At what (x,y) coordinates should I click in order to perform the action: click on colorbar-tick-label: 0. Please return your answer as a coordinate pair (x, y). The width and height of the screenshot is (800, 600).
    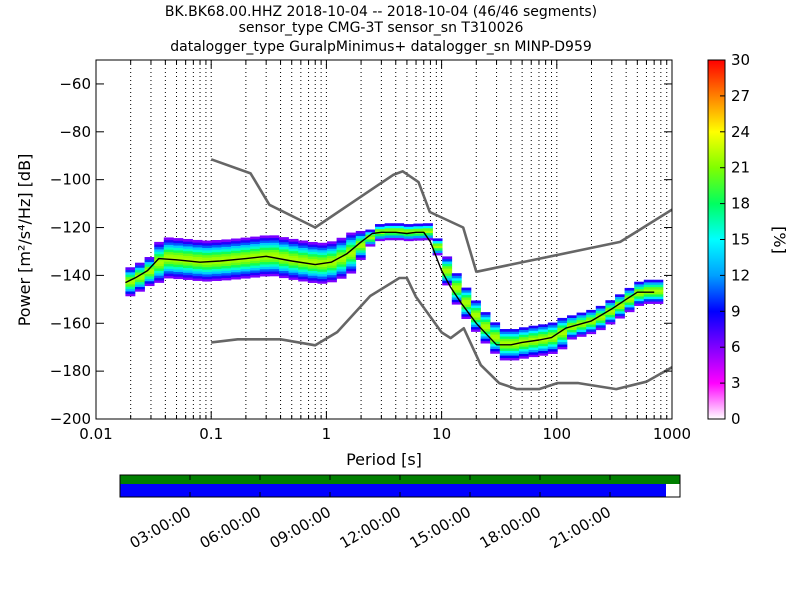
    Looking at the image, I should click on (736, 419).